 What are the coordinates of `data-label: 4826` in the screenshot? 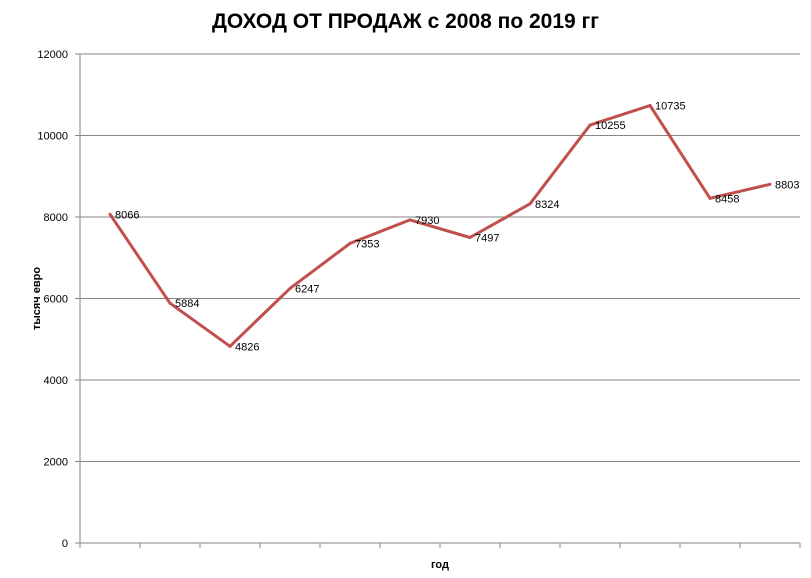 It's located at (247, 347).